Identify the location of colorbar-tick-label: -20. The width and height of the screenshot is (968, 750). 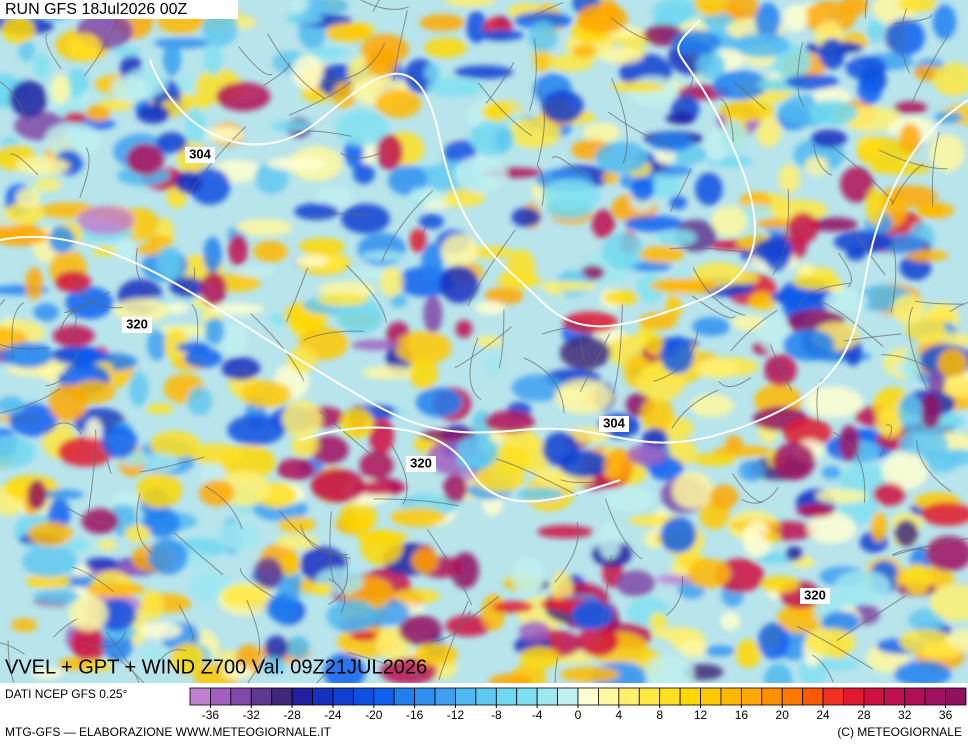
(374, 715).